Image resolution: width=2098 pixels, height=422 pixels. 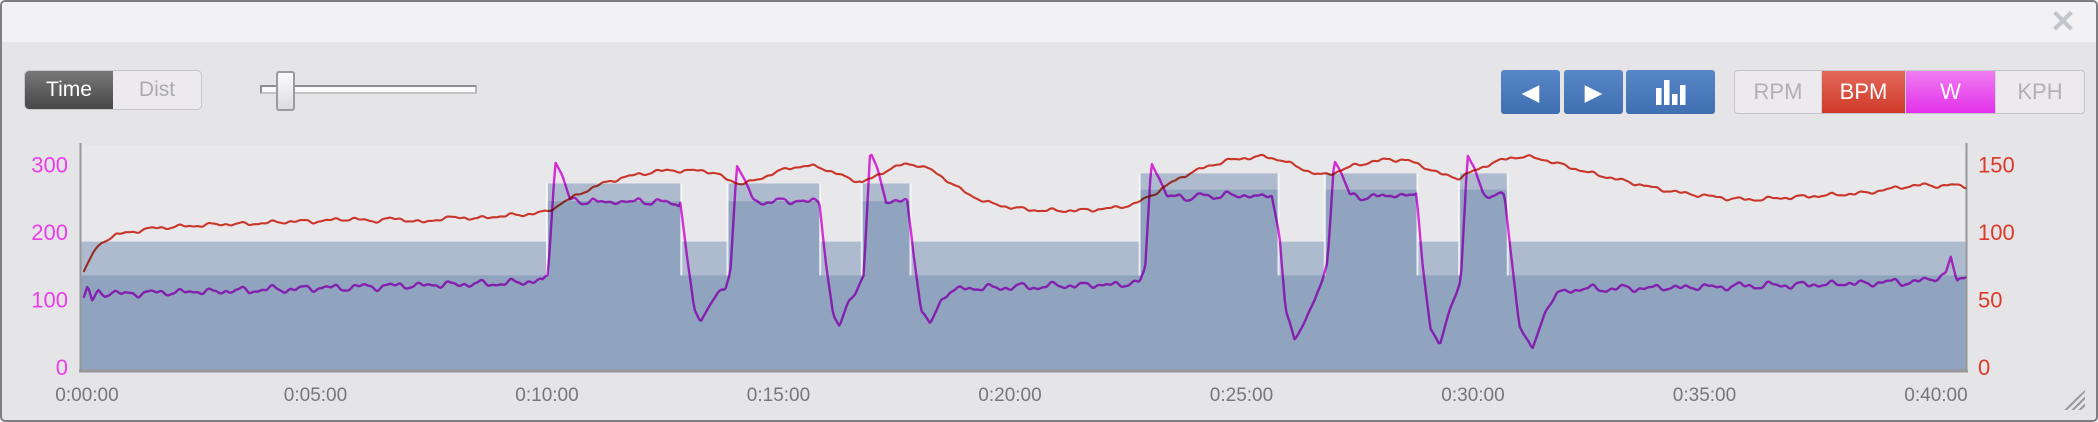 What do you see at coordinates (1996, 164) in the screenshot?
I see `y-right-tick-label: 150` at bounding box center [1996, 164].